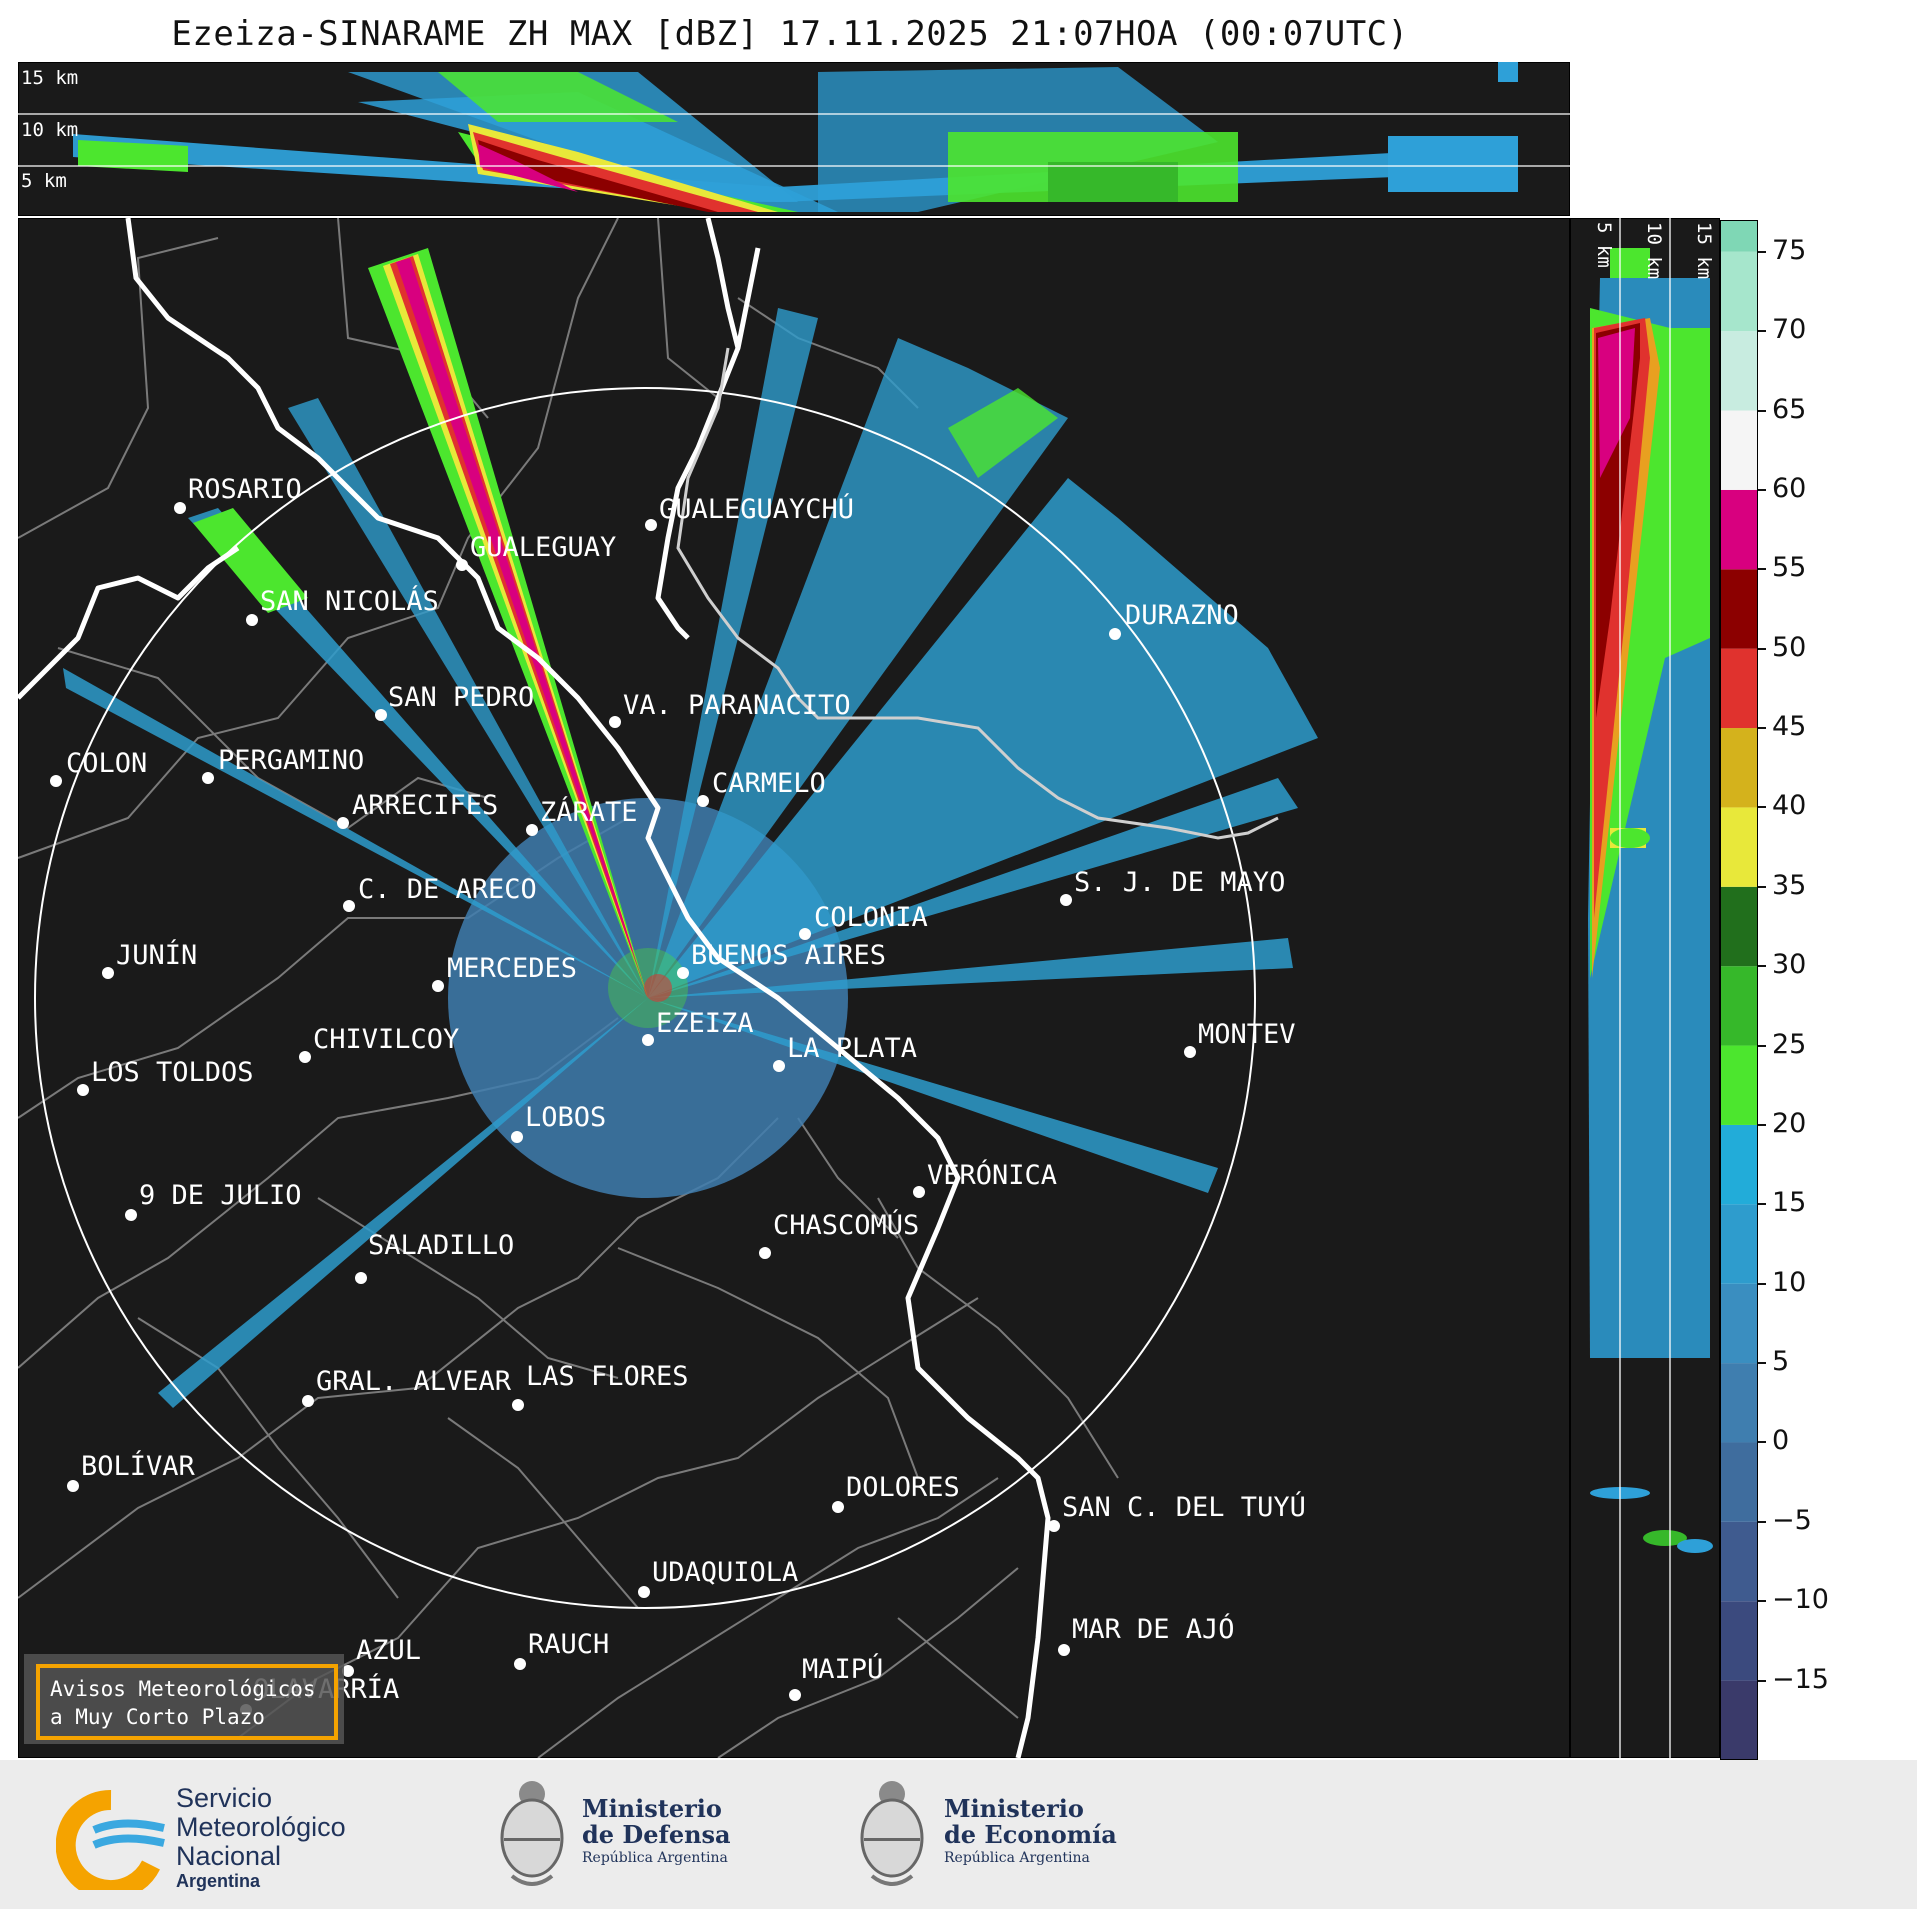 Image resolution: width=1917 pixels, height=1909 pixels. Describe the element at coordinates (565, 1117) in the screenshot. I see `city-label-lobos: LOBOS` at that location.